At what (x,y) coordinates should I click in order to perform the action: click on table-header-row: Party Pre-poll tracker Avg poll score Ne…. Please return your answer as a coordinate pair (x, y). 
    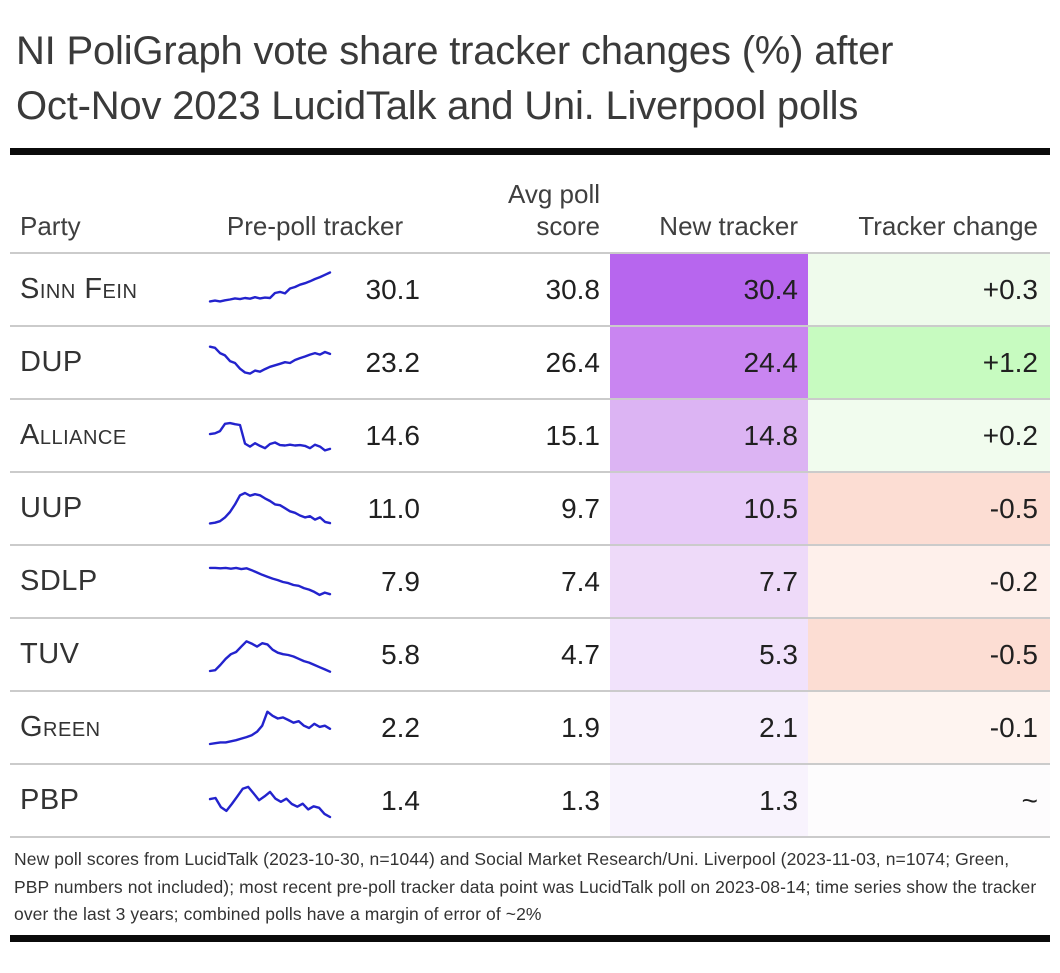
    Looking at the image, I should click on (530, 204).